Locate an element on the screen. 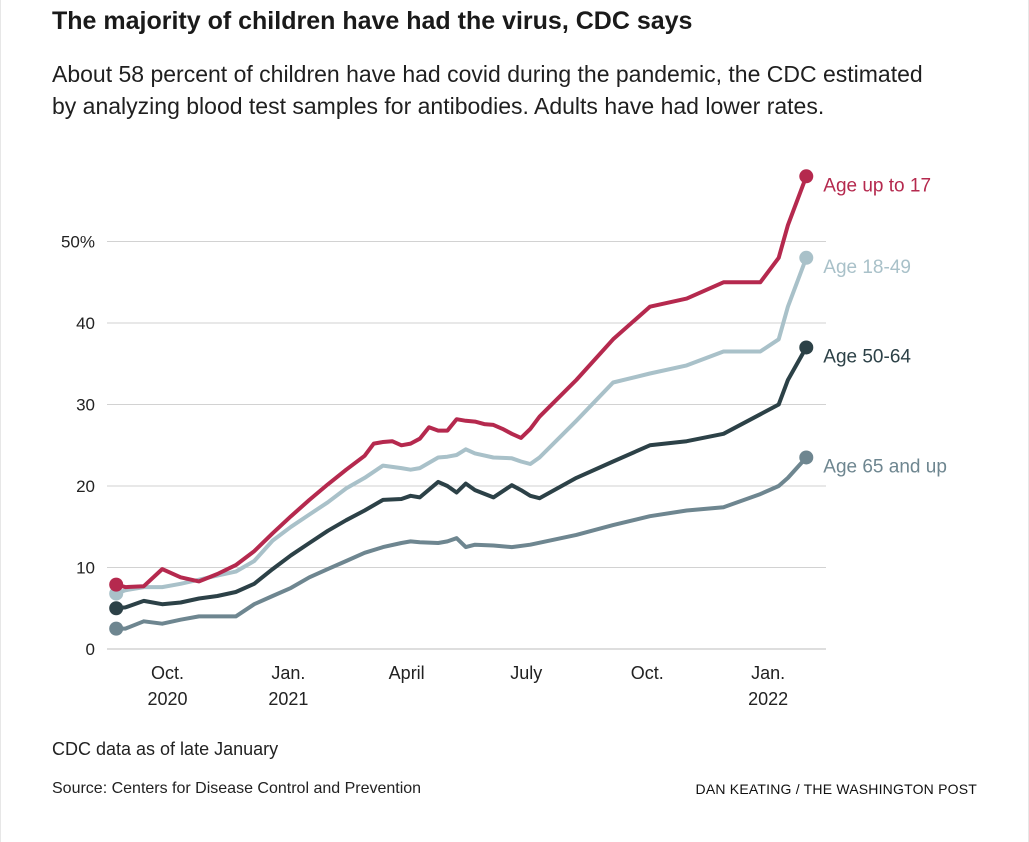  y-tick-label: 0 is located at coordinates (90, 649).